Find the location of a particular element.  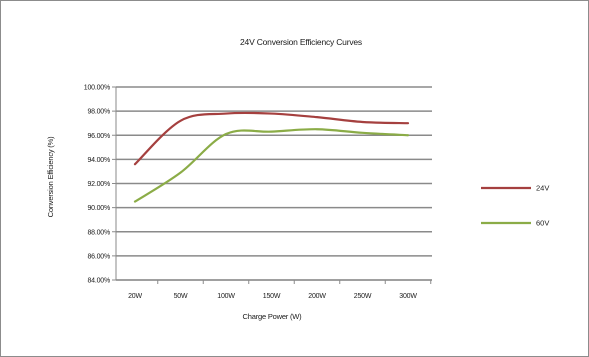

y-tick-label: 96.00% is located at coordinates (98, 136).